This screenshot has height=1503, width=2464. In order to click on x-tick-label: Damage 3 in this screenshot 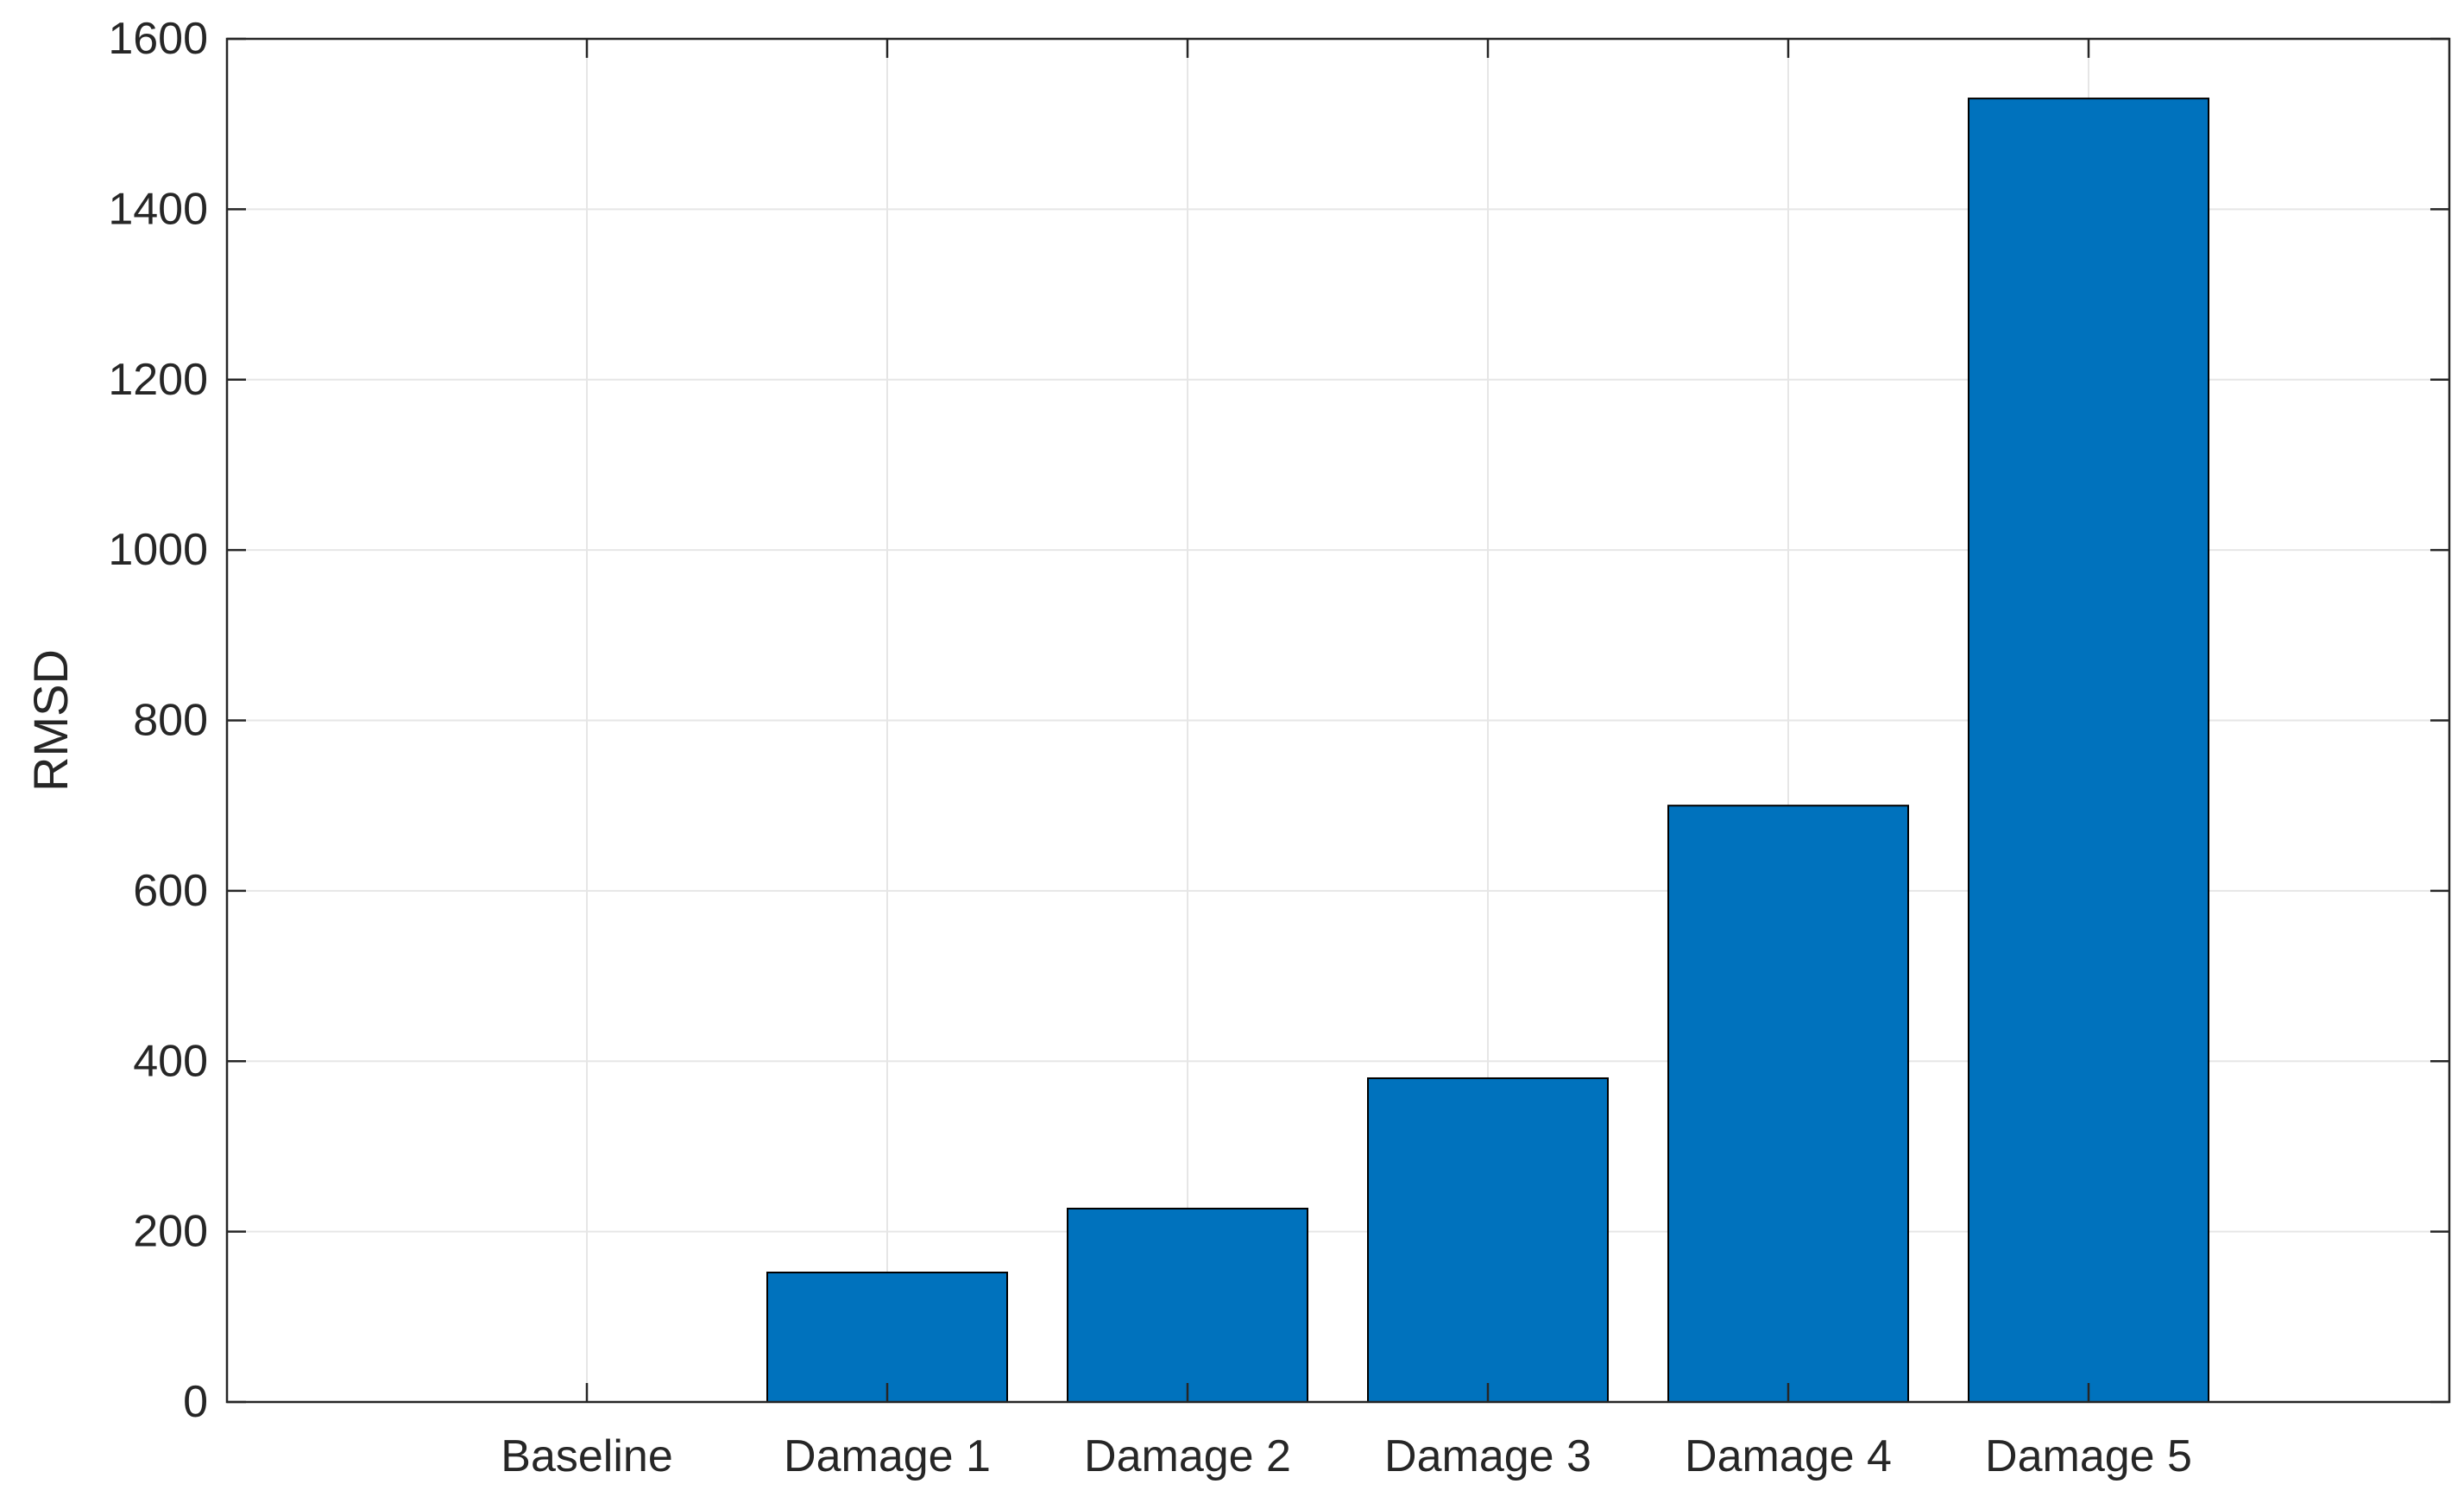, I will do `click(1487, 1456)`.